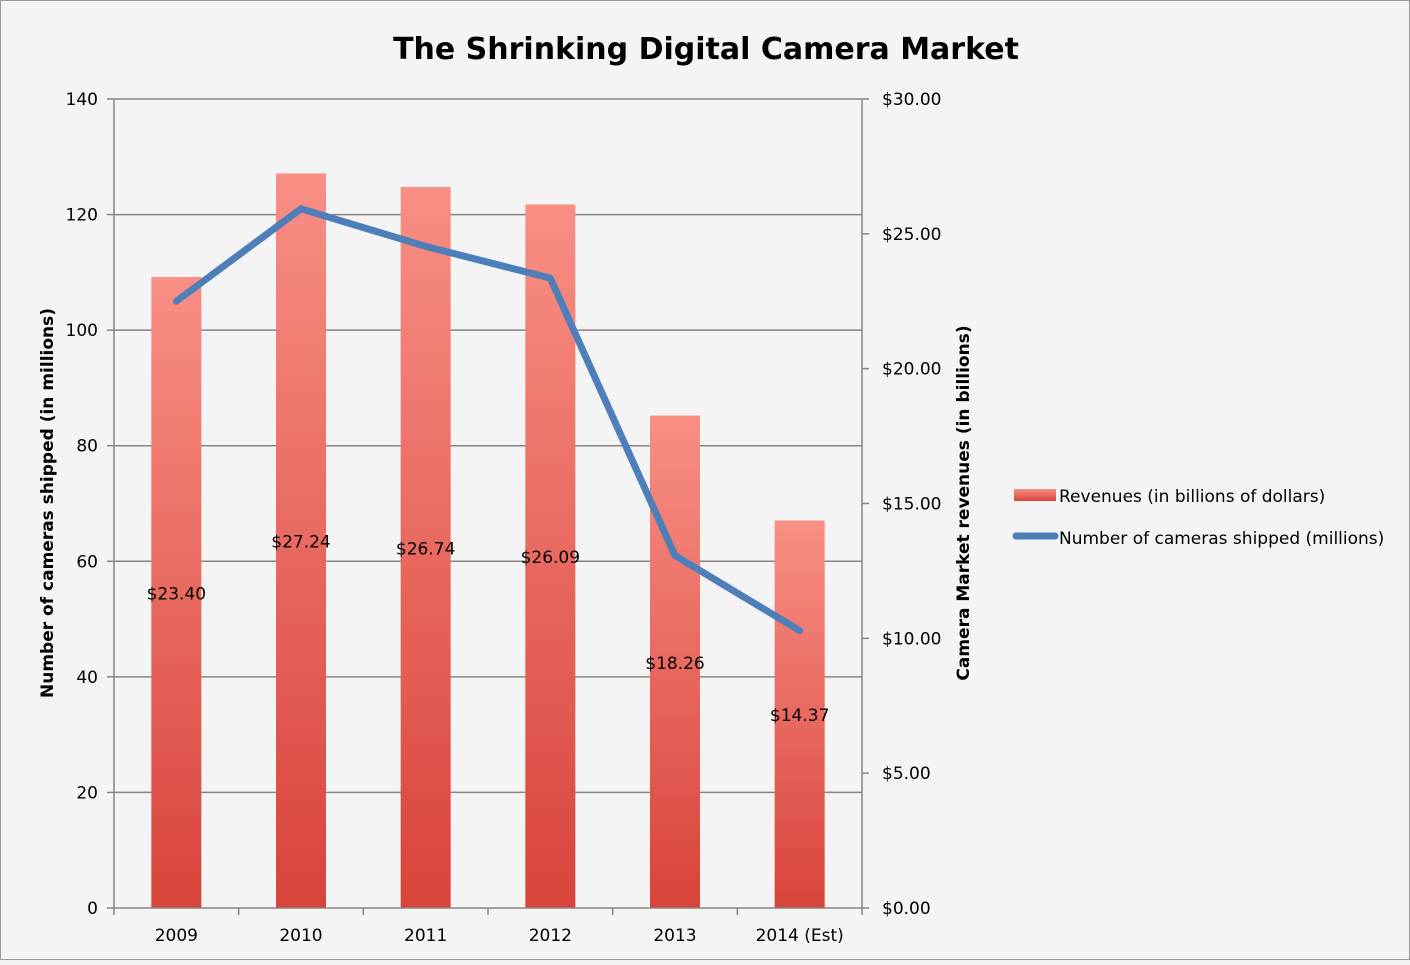 The height and width of the screenshot is (965, 1410). What do you see at coordinates (176, 594) in the screenshot?
I see `data-label: $23.40` at bounding box center [176, 594].